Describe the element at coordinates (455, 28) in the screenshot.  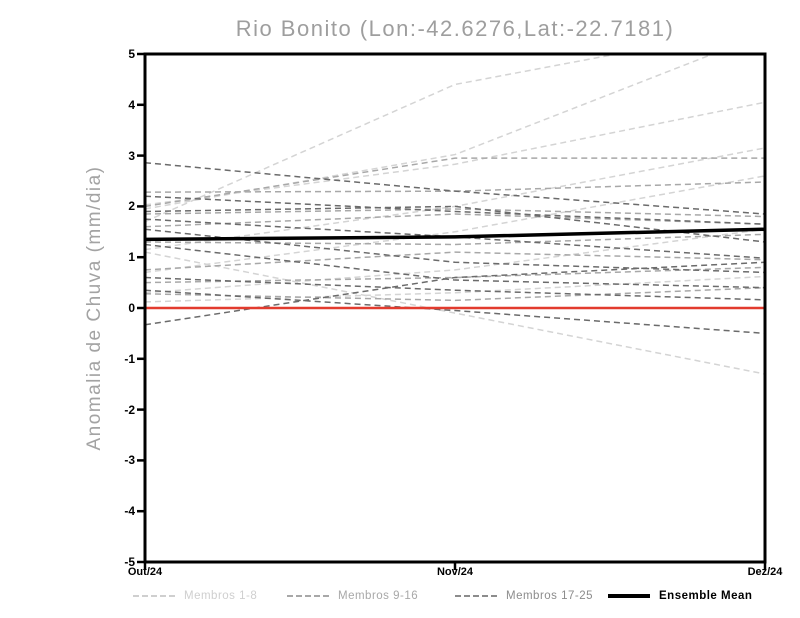
I see `chart-title: Rio Bonito (Lon:-42.6276,Lat:-22.7181)` at that location.